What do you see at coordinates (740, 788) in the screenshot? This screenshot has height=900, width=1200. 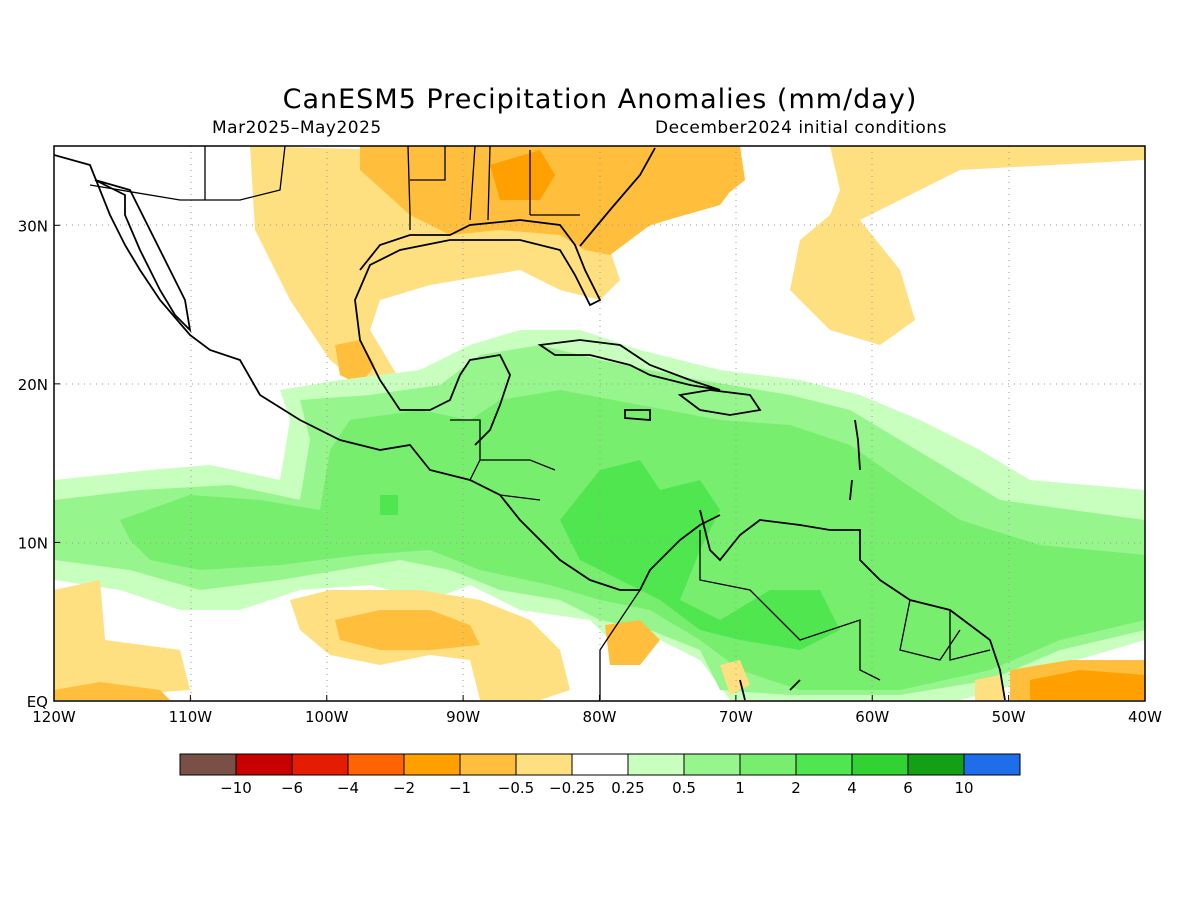 I see `colorbar-label: 1` at bounding box center [740, 788].